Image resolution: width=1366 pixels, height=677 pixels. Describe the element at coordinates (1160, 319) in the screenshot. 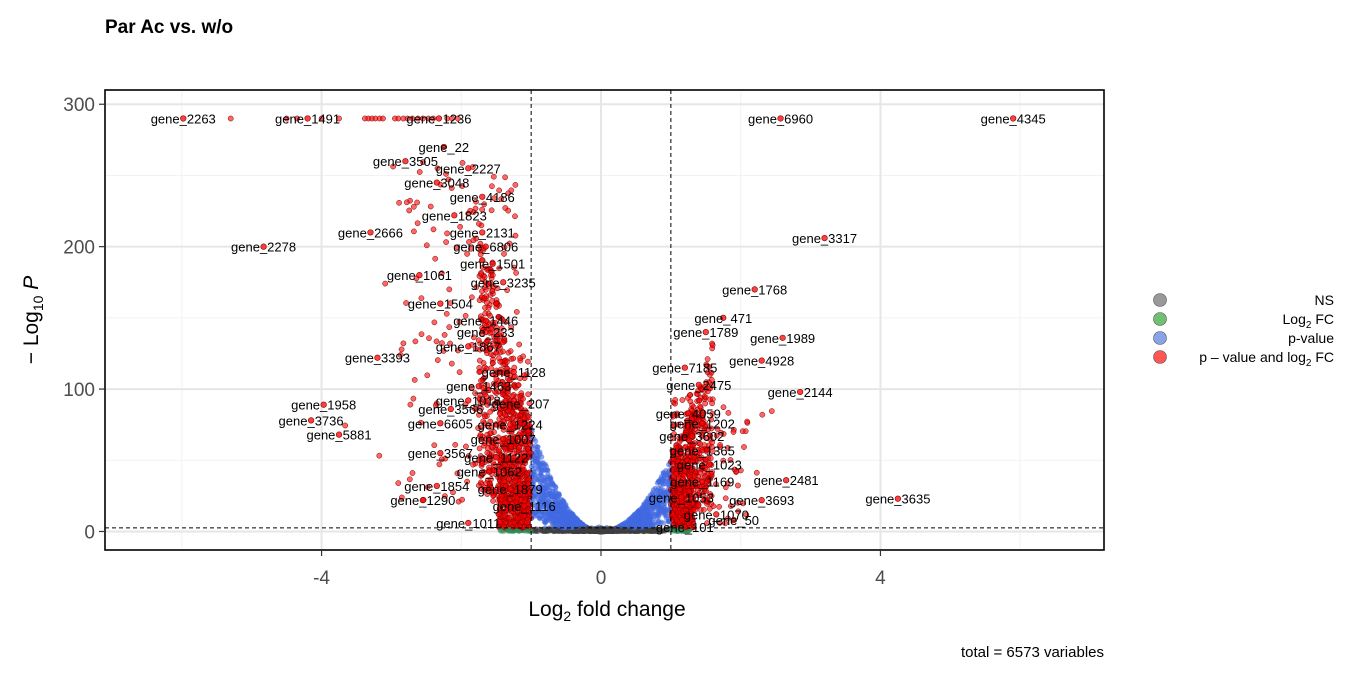

I see `legend-key-fc` at that location.